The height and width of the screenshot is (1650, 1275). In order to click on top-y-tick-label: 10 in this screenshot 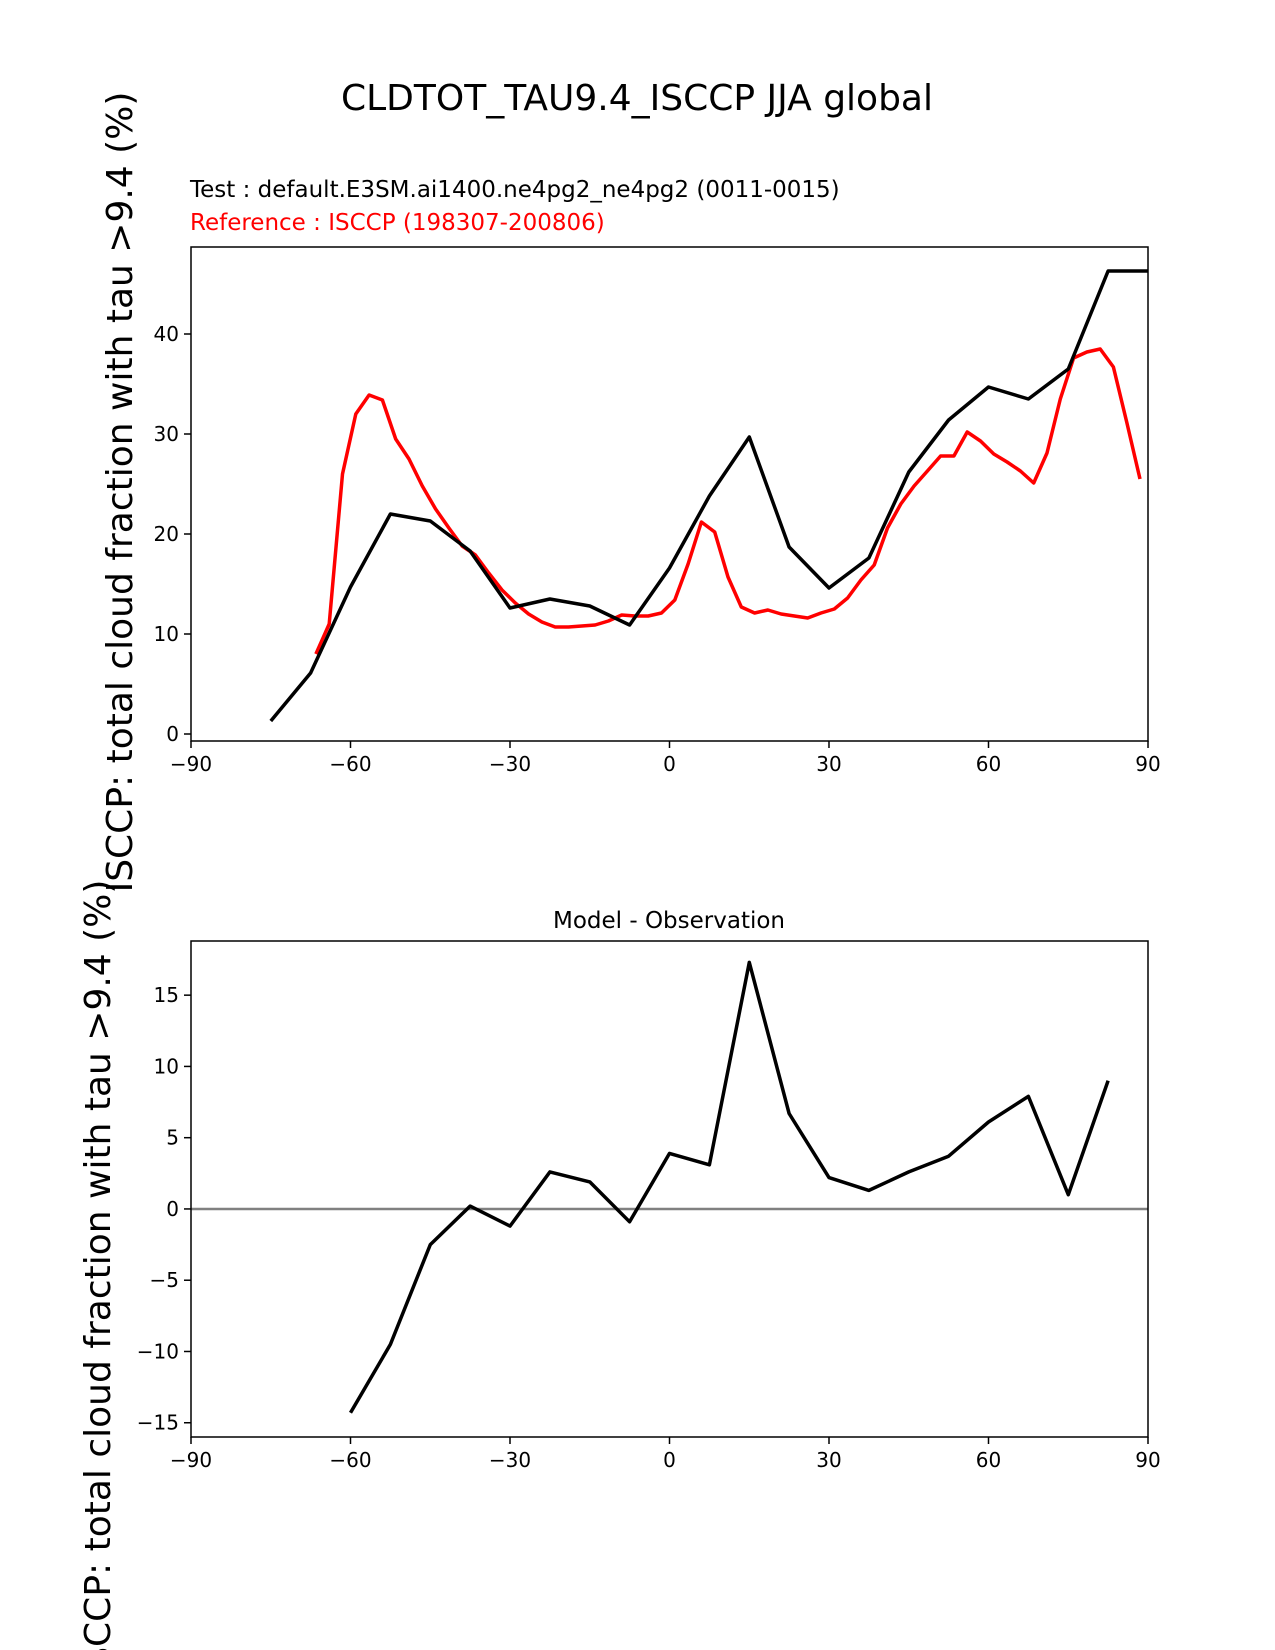, I will do `click(166, 634)`.